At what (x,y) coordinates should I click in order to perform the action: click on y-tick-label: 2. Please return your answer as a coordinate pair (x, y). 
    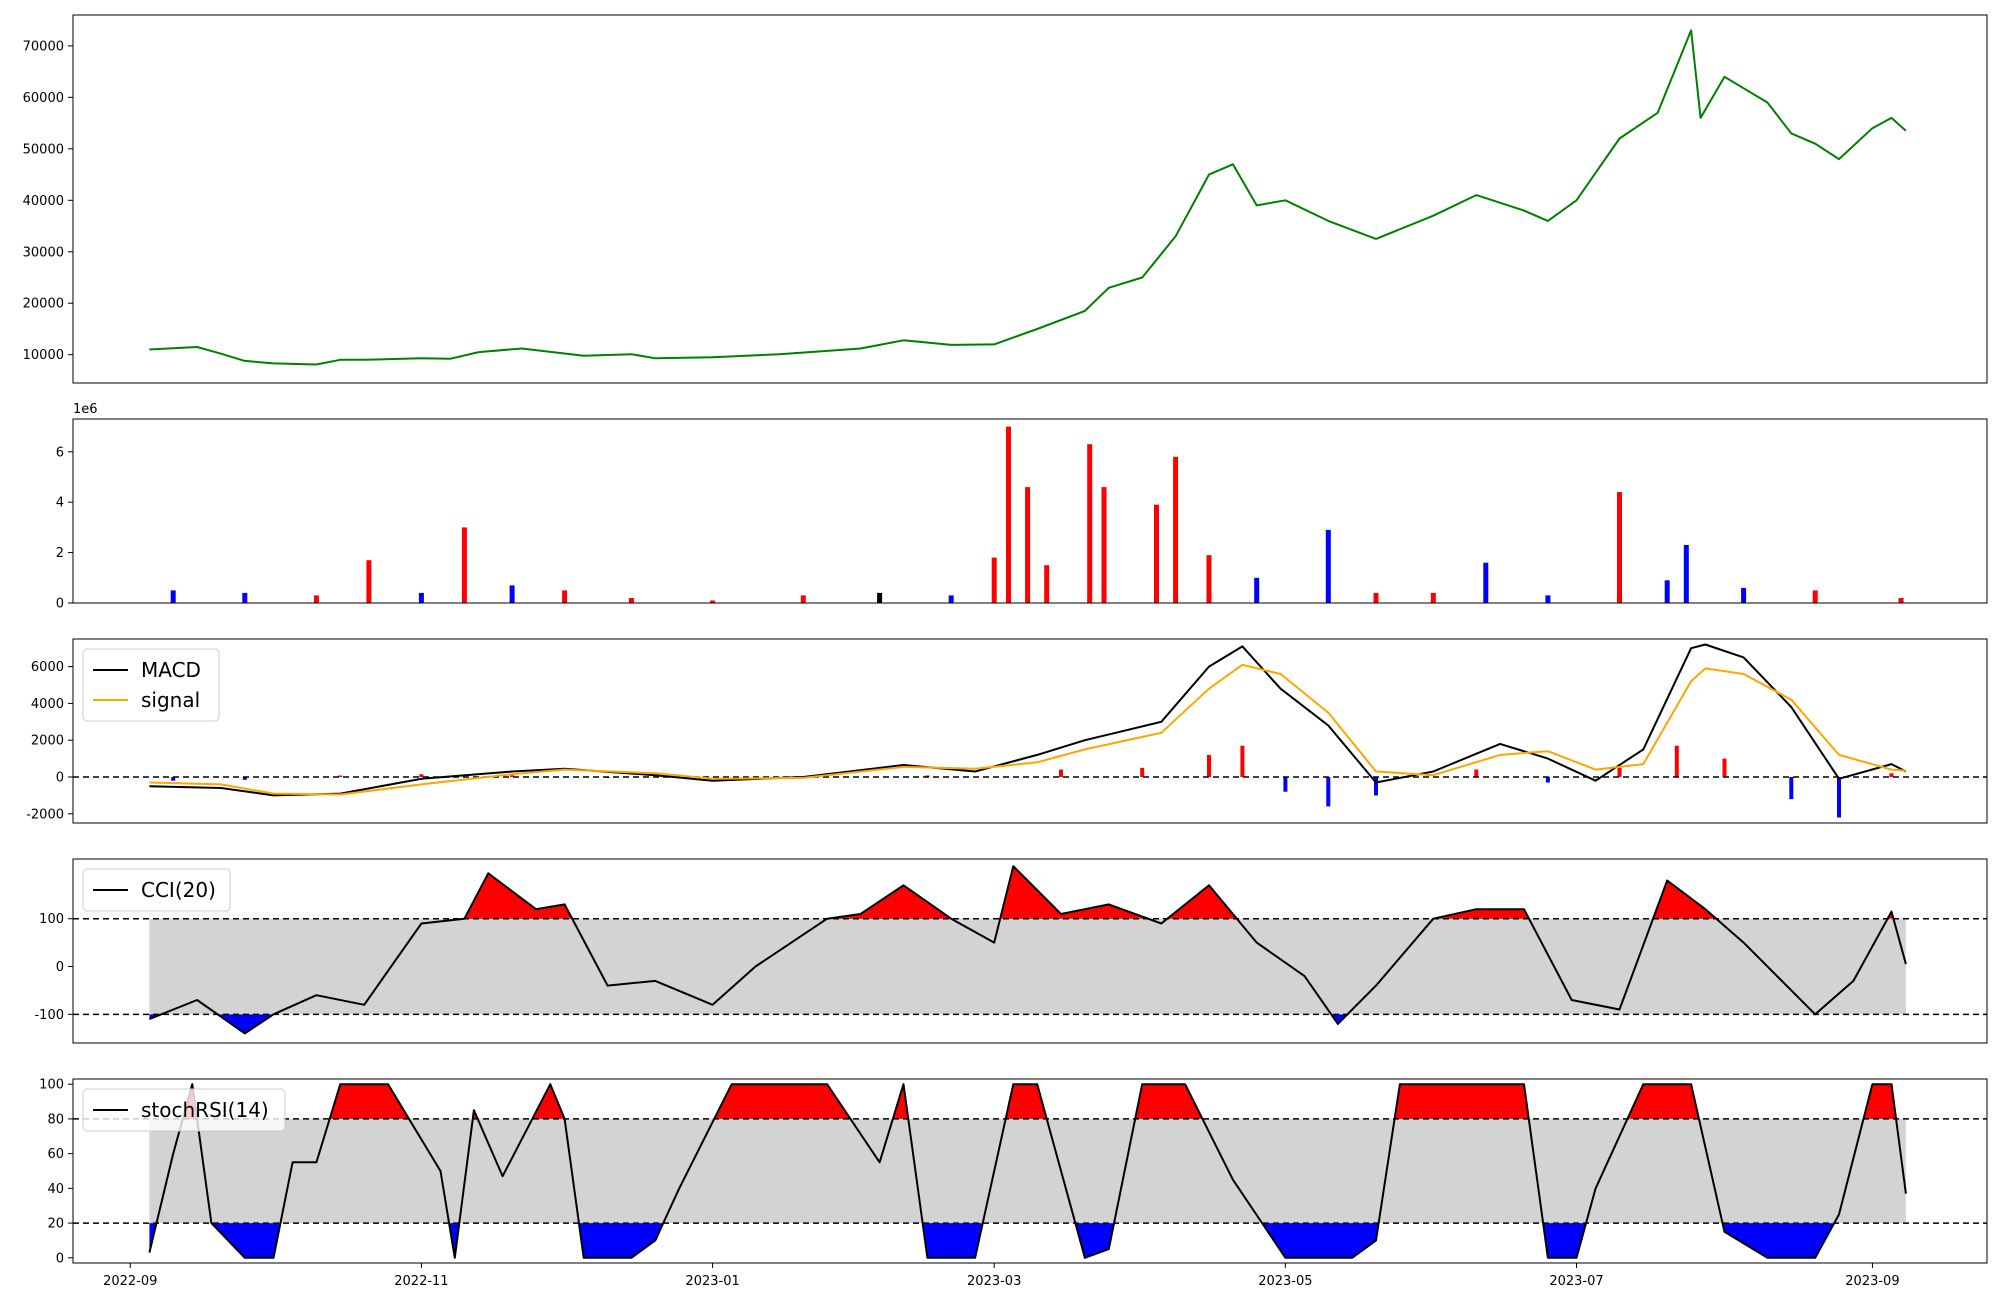
    Looking at the image, I should click on (60, 553).